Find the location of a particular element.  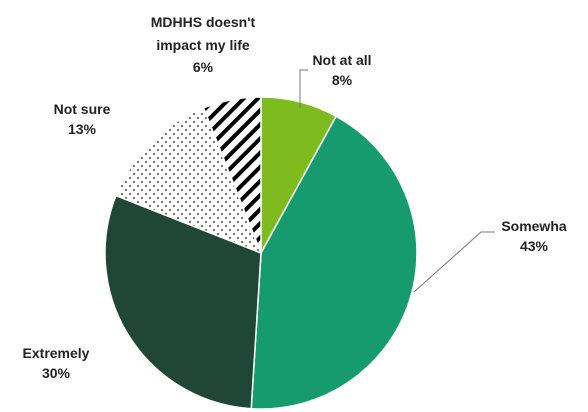

slice-category-label-0-0: Not at all is located at coordinates (341, 60).